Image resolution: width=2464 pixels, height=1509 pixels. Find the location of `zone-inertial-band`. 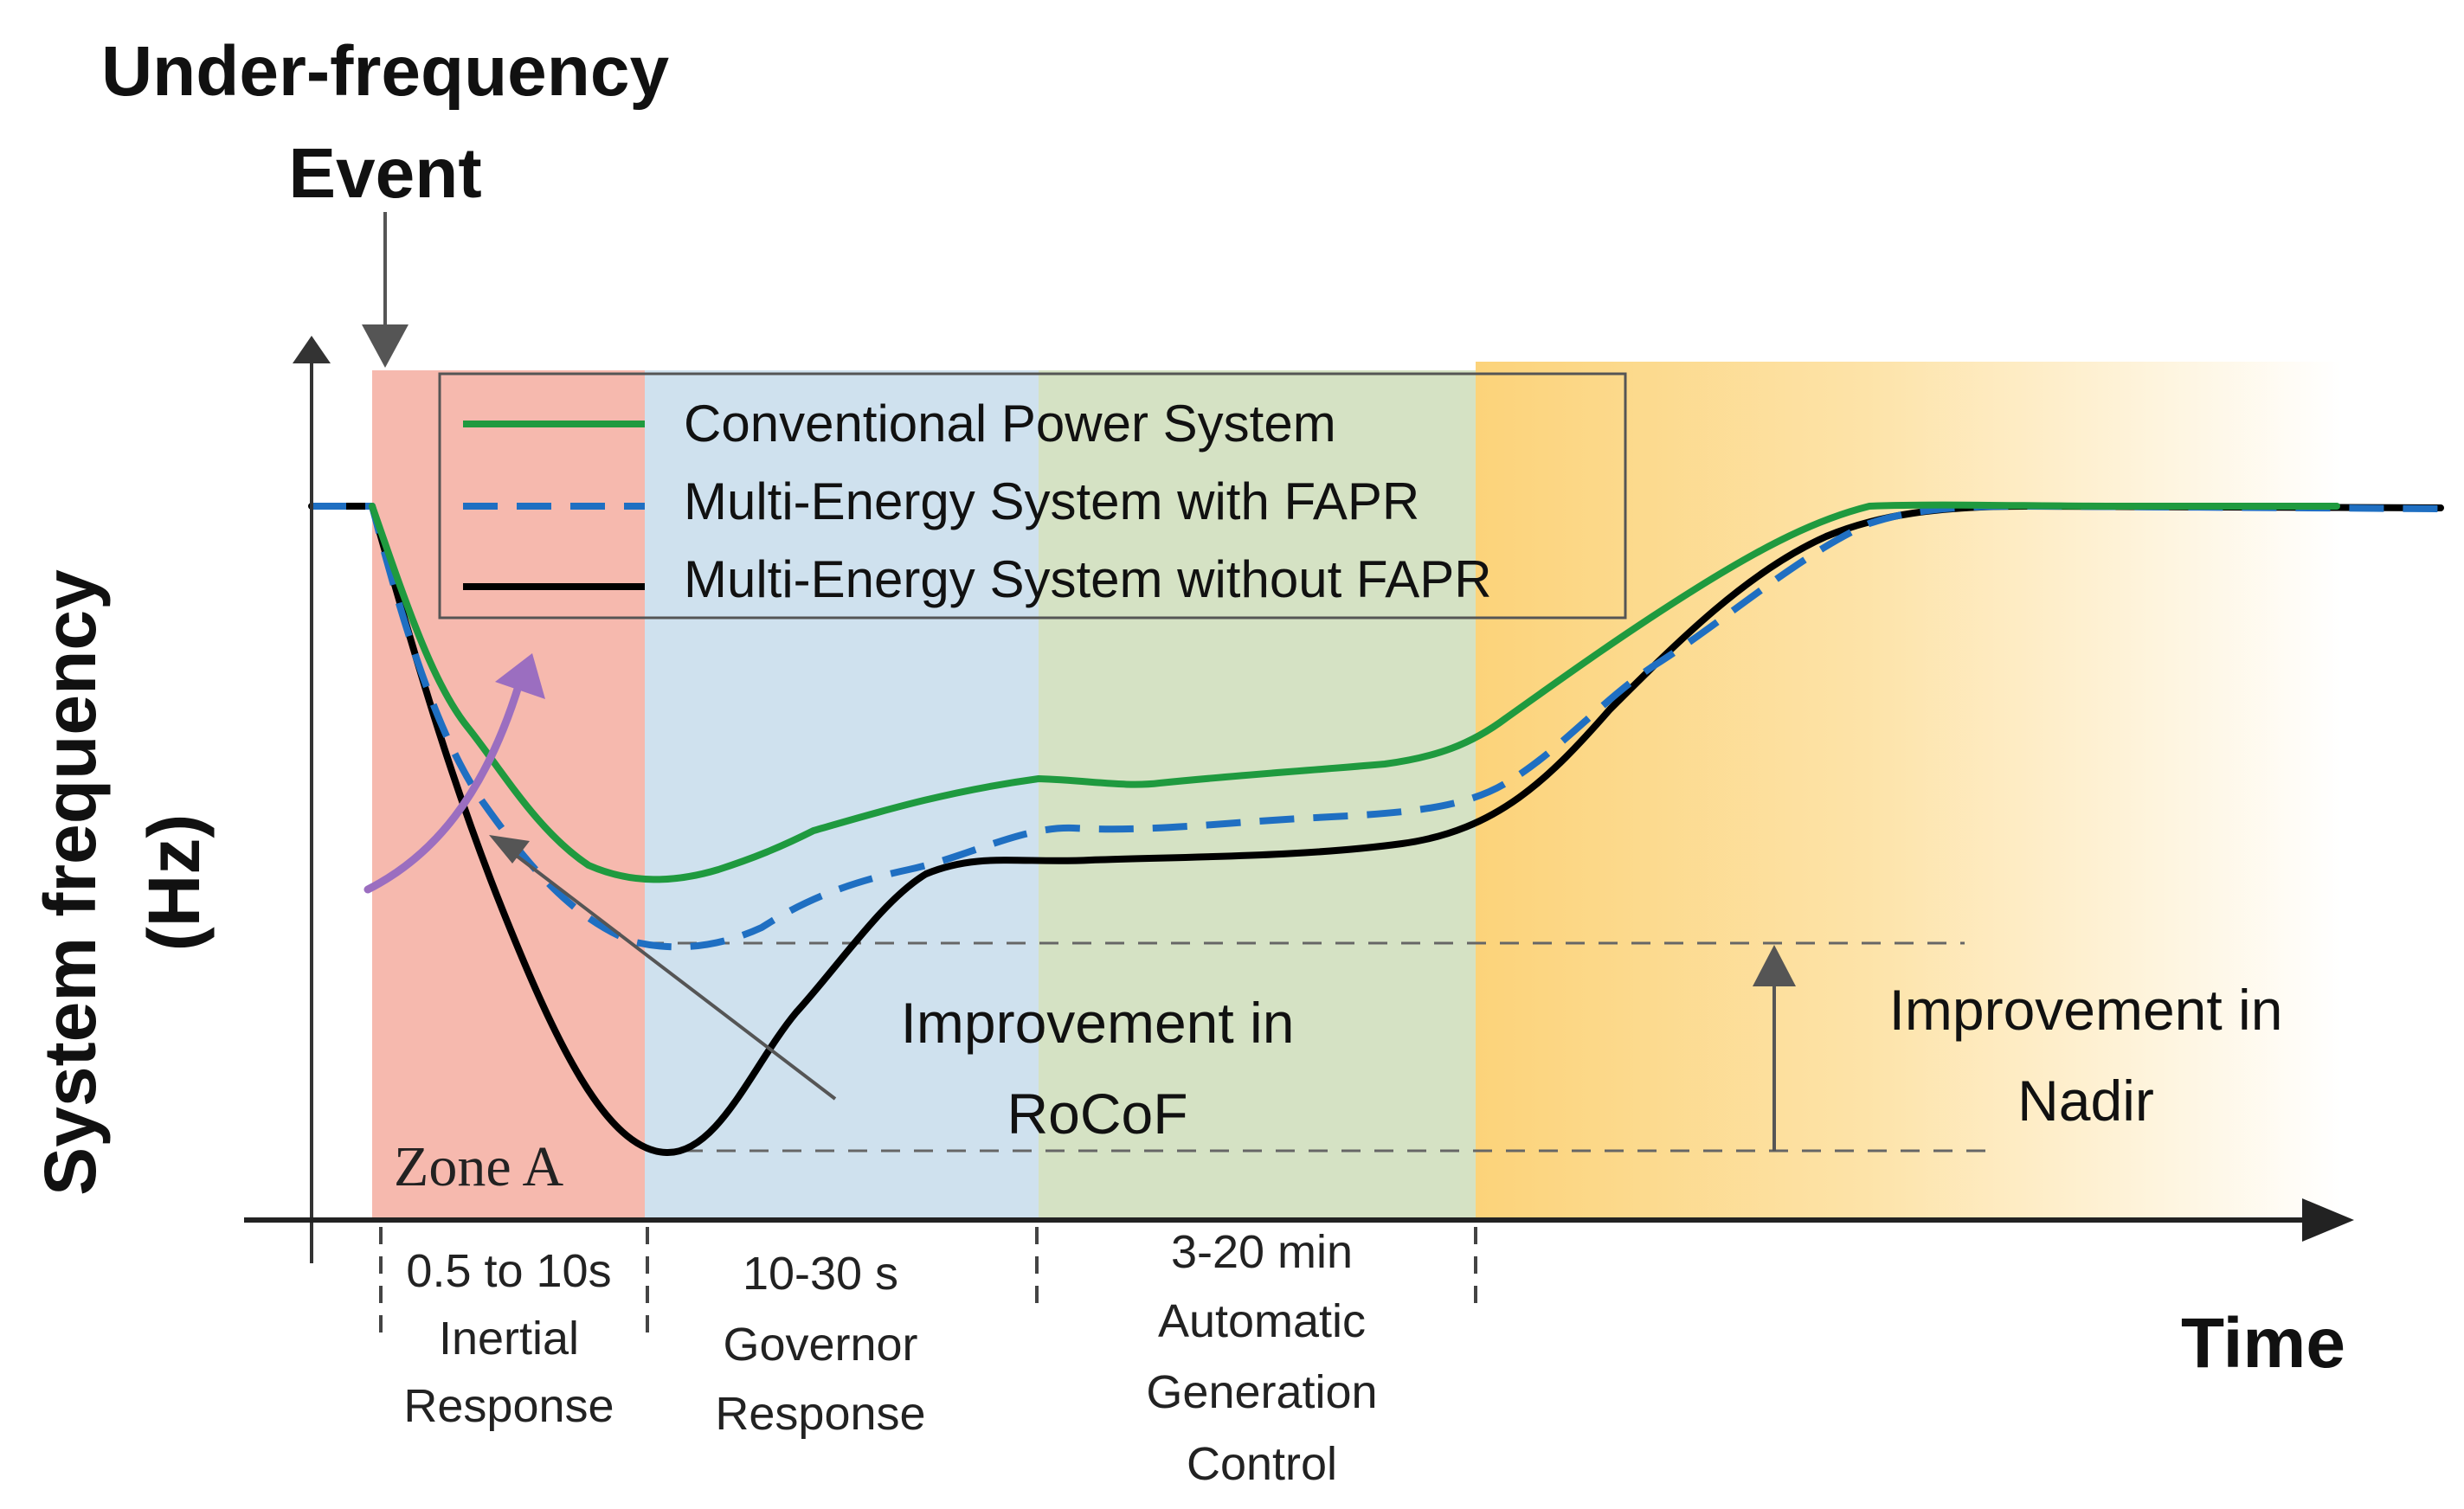

zone-inertial-band is located at coordinates (508, 795).